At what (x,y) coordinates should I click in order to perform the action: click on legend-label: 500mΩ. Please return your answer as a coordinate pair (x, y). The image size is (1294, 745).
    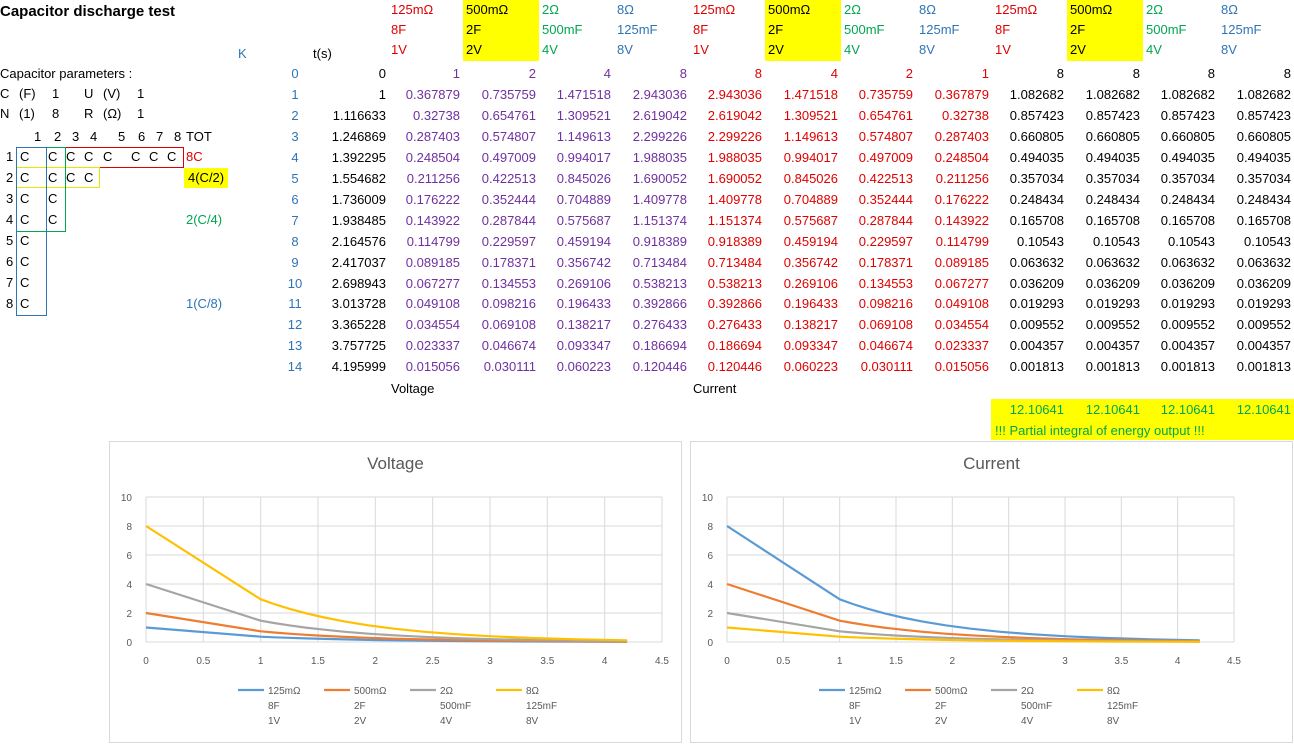
    Looking at the image, I should click on (951, 691).